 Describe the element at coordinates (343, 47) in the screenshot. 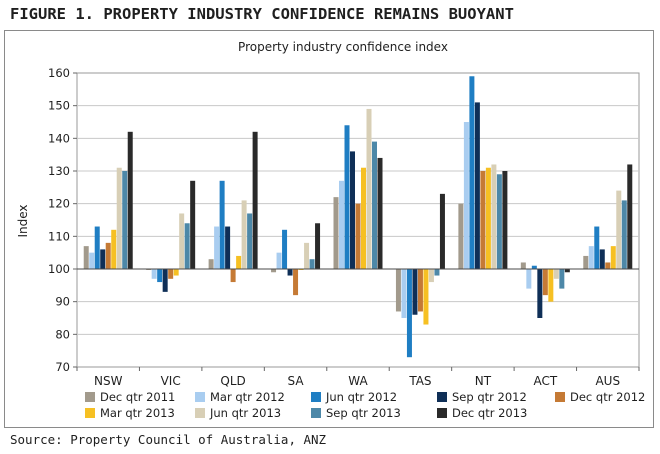

I see `chart-title: Property industry confidence index` at that location.